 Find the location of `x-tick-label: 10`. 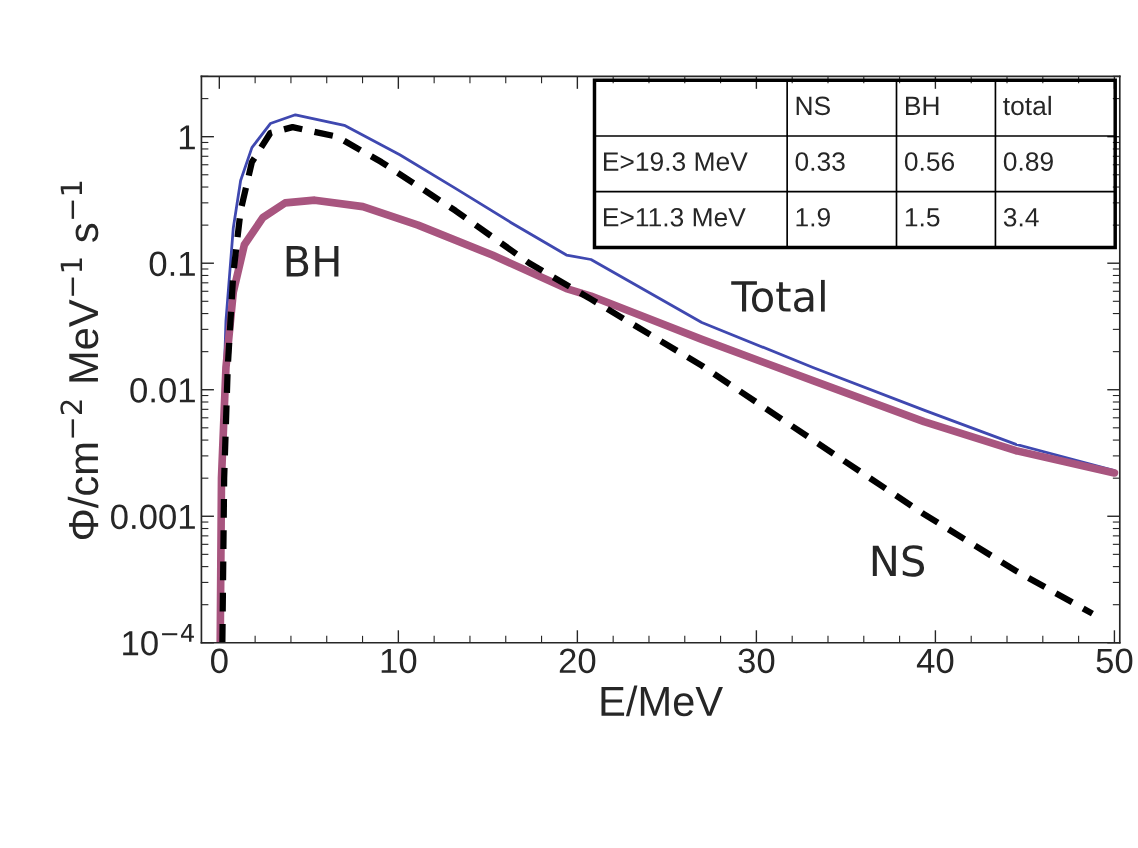

x-tick-label: 10 is located at coordinates (399, 661).